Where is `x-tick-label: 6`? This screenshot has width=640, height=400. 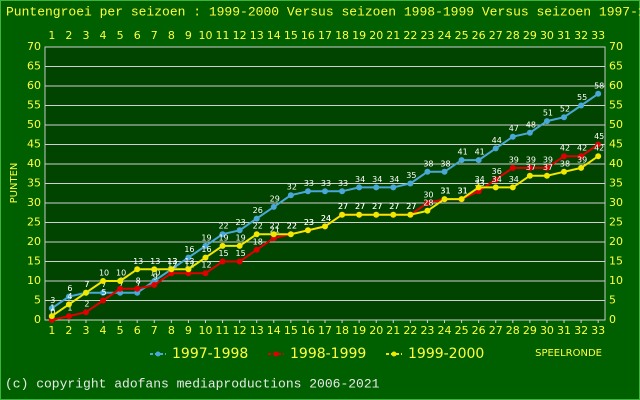
x-tick-label: 6 is located at coordinates (137, 330).